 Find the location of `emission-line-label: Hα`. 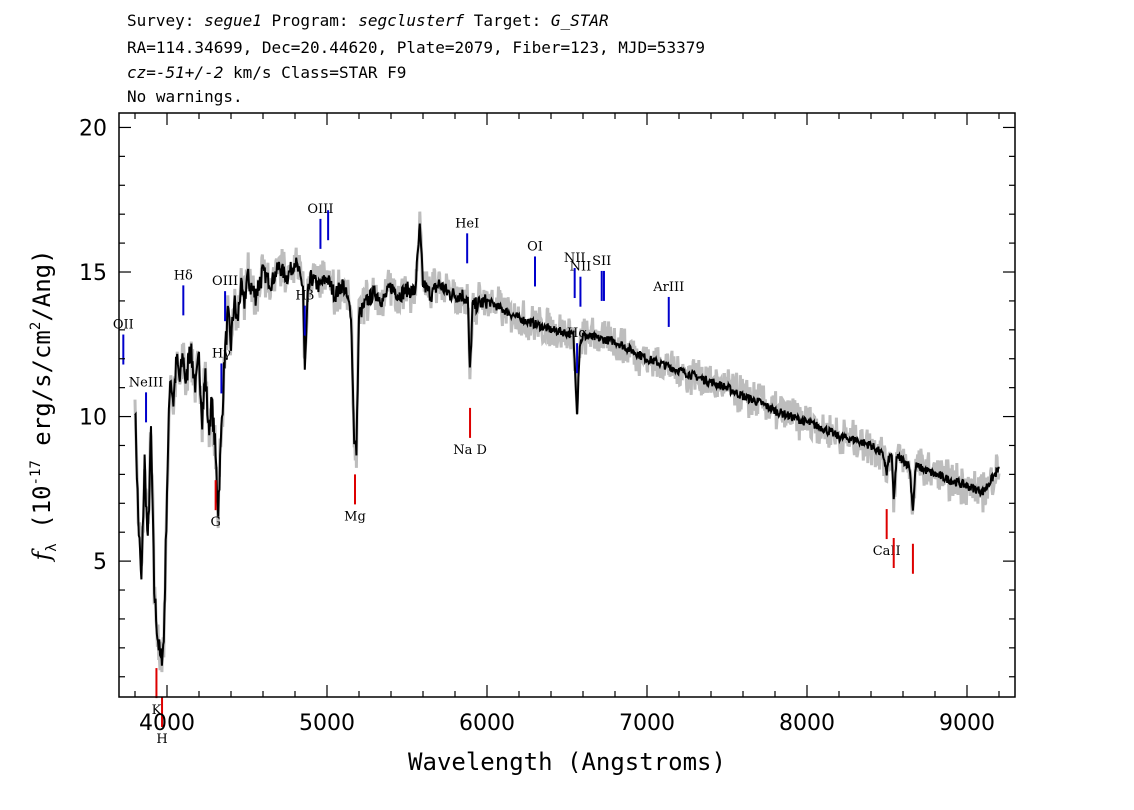

emission-line-label: Hα is located at coordinates (577, 333).